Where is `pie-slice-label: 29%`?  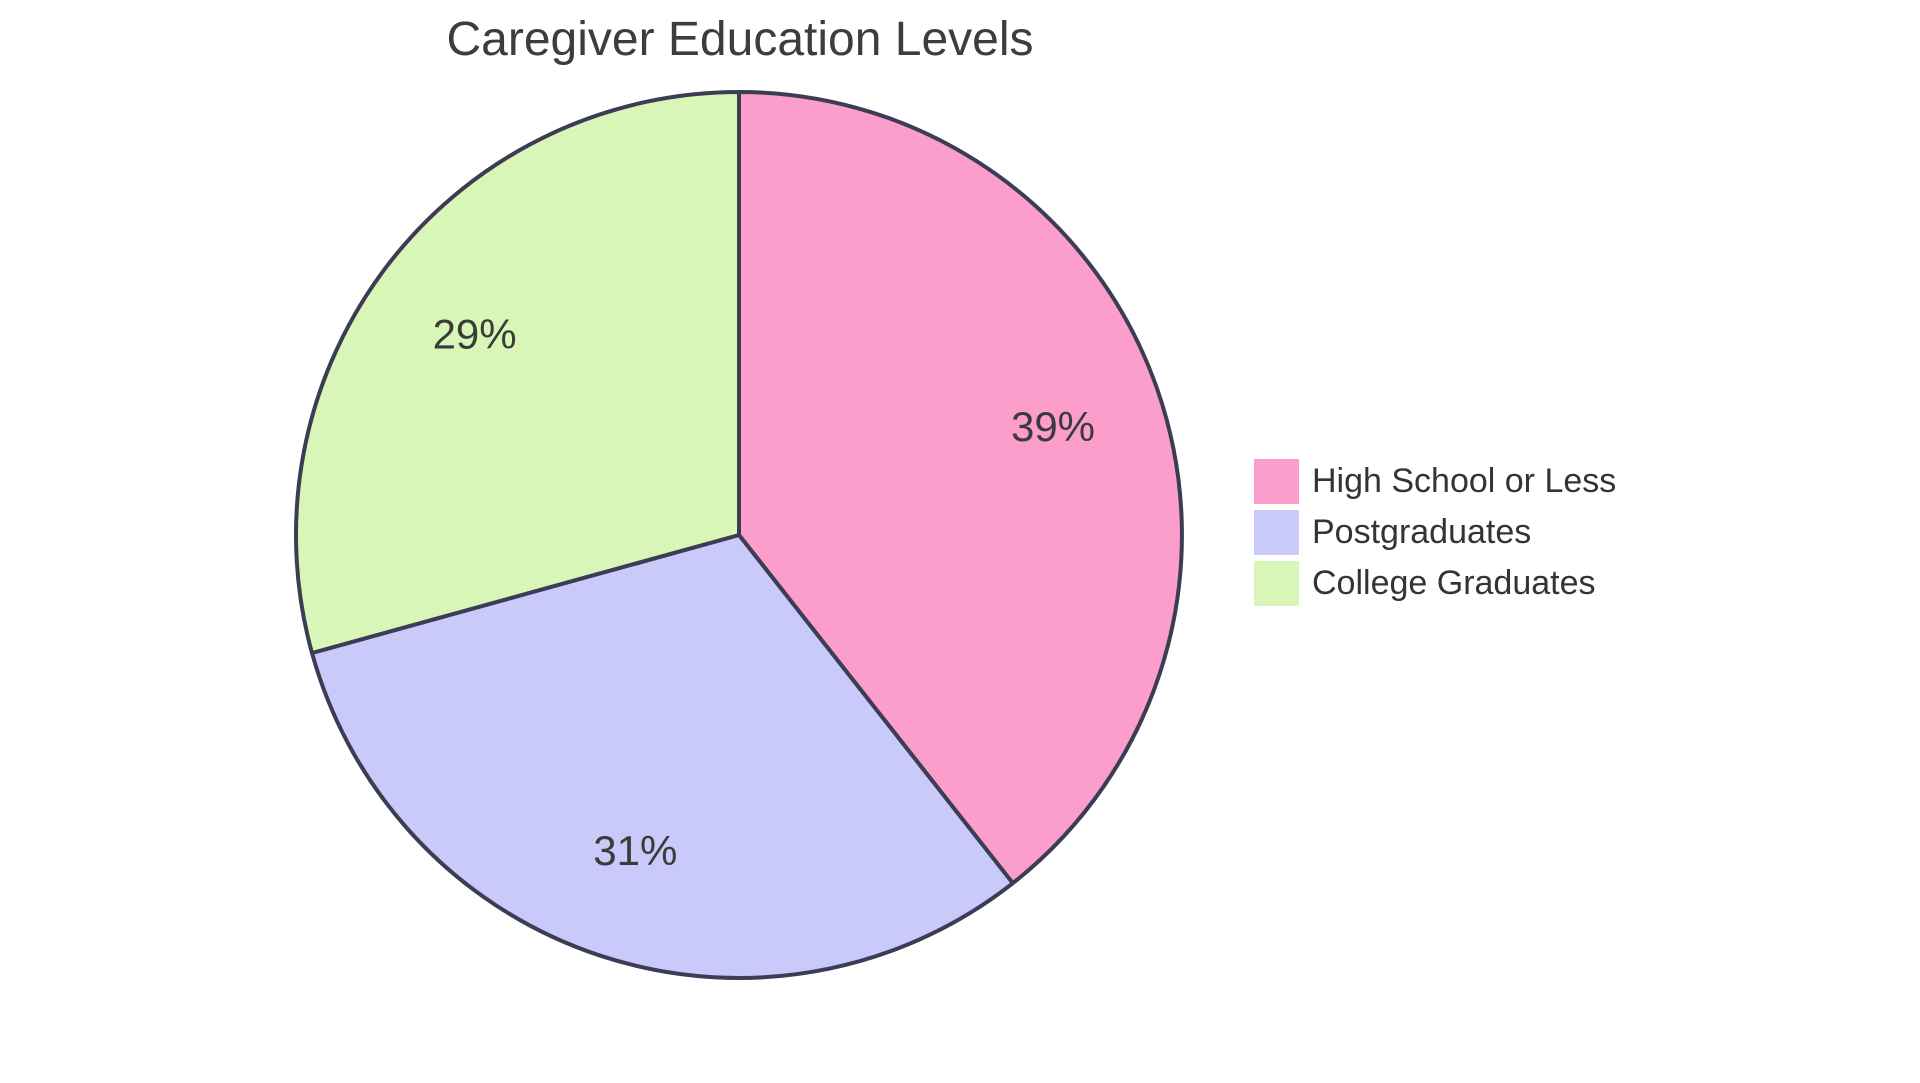 pie-slice-label: 29% is located at coordinates (475, 333).